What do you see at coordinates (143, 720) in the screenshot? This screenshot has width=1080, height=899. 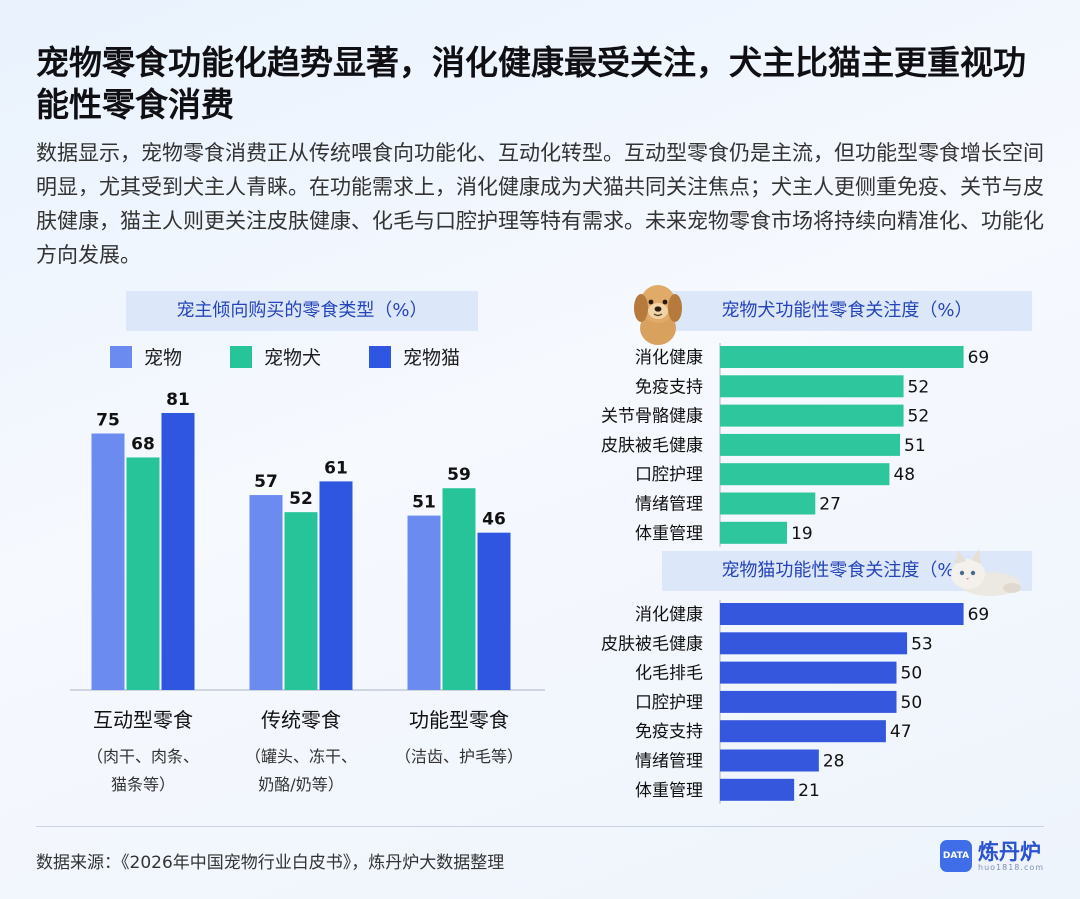 I see `category-label: 互动型零食` at bounding box center [143, 720].